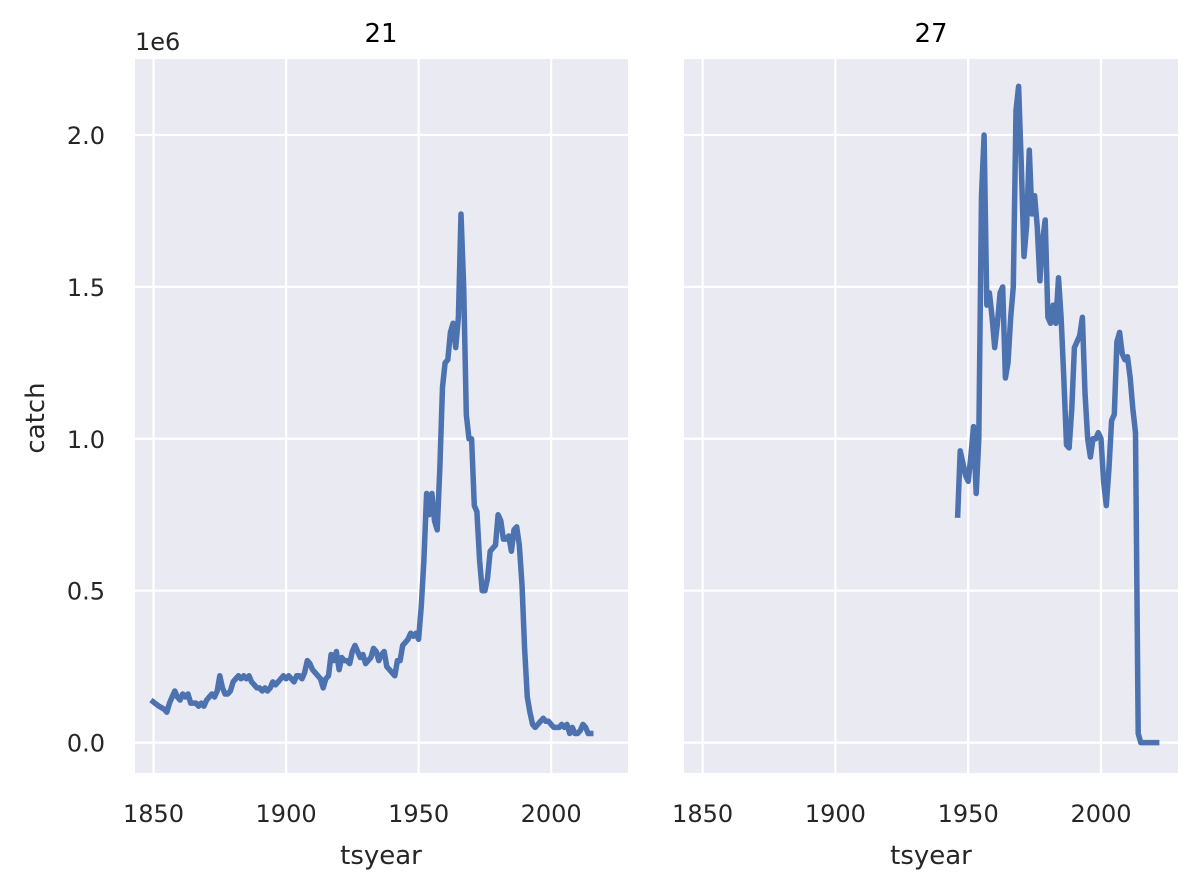 Image resolution: width=1198 pixels, height=890 pixels. I want to click on y-tick-labels: 0.0 0.5 1.0 1.5 2.0, so click(86, 440).